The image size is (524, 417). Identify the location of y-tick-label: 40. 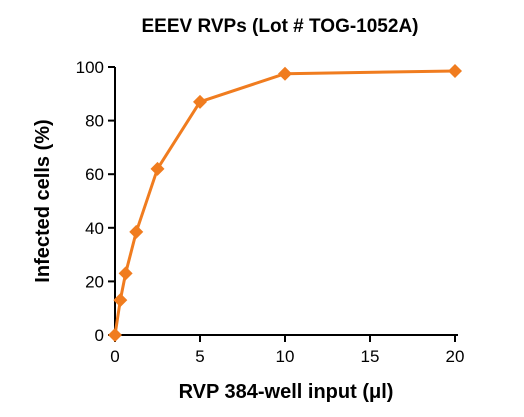
(94, 228).